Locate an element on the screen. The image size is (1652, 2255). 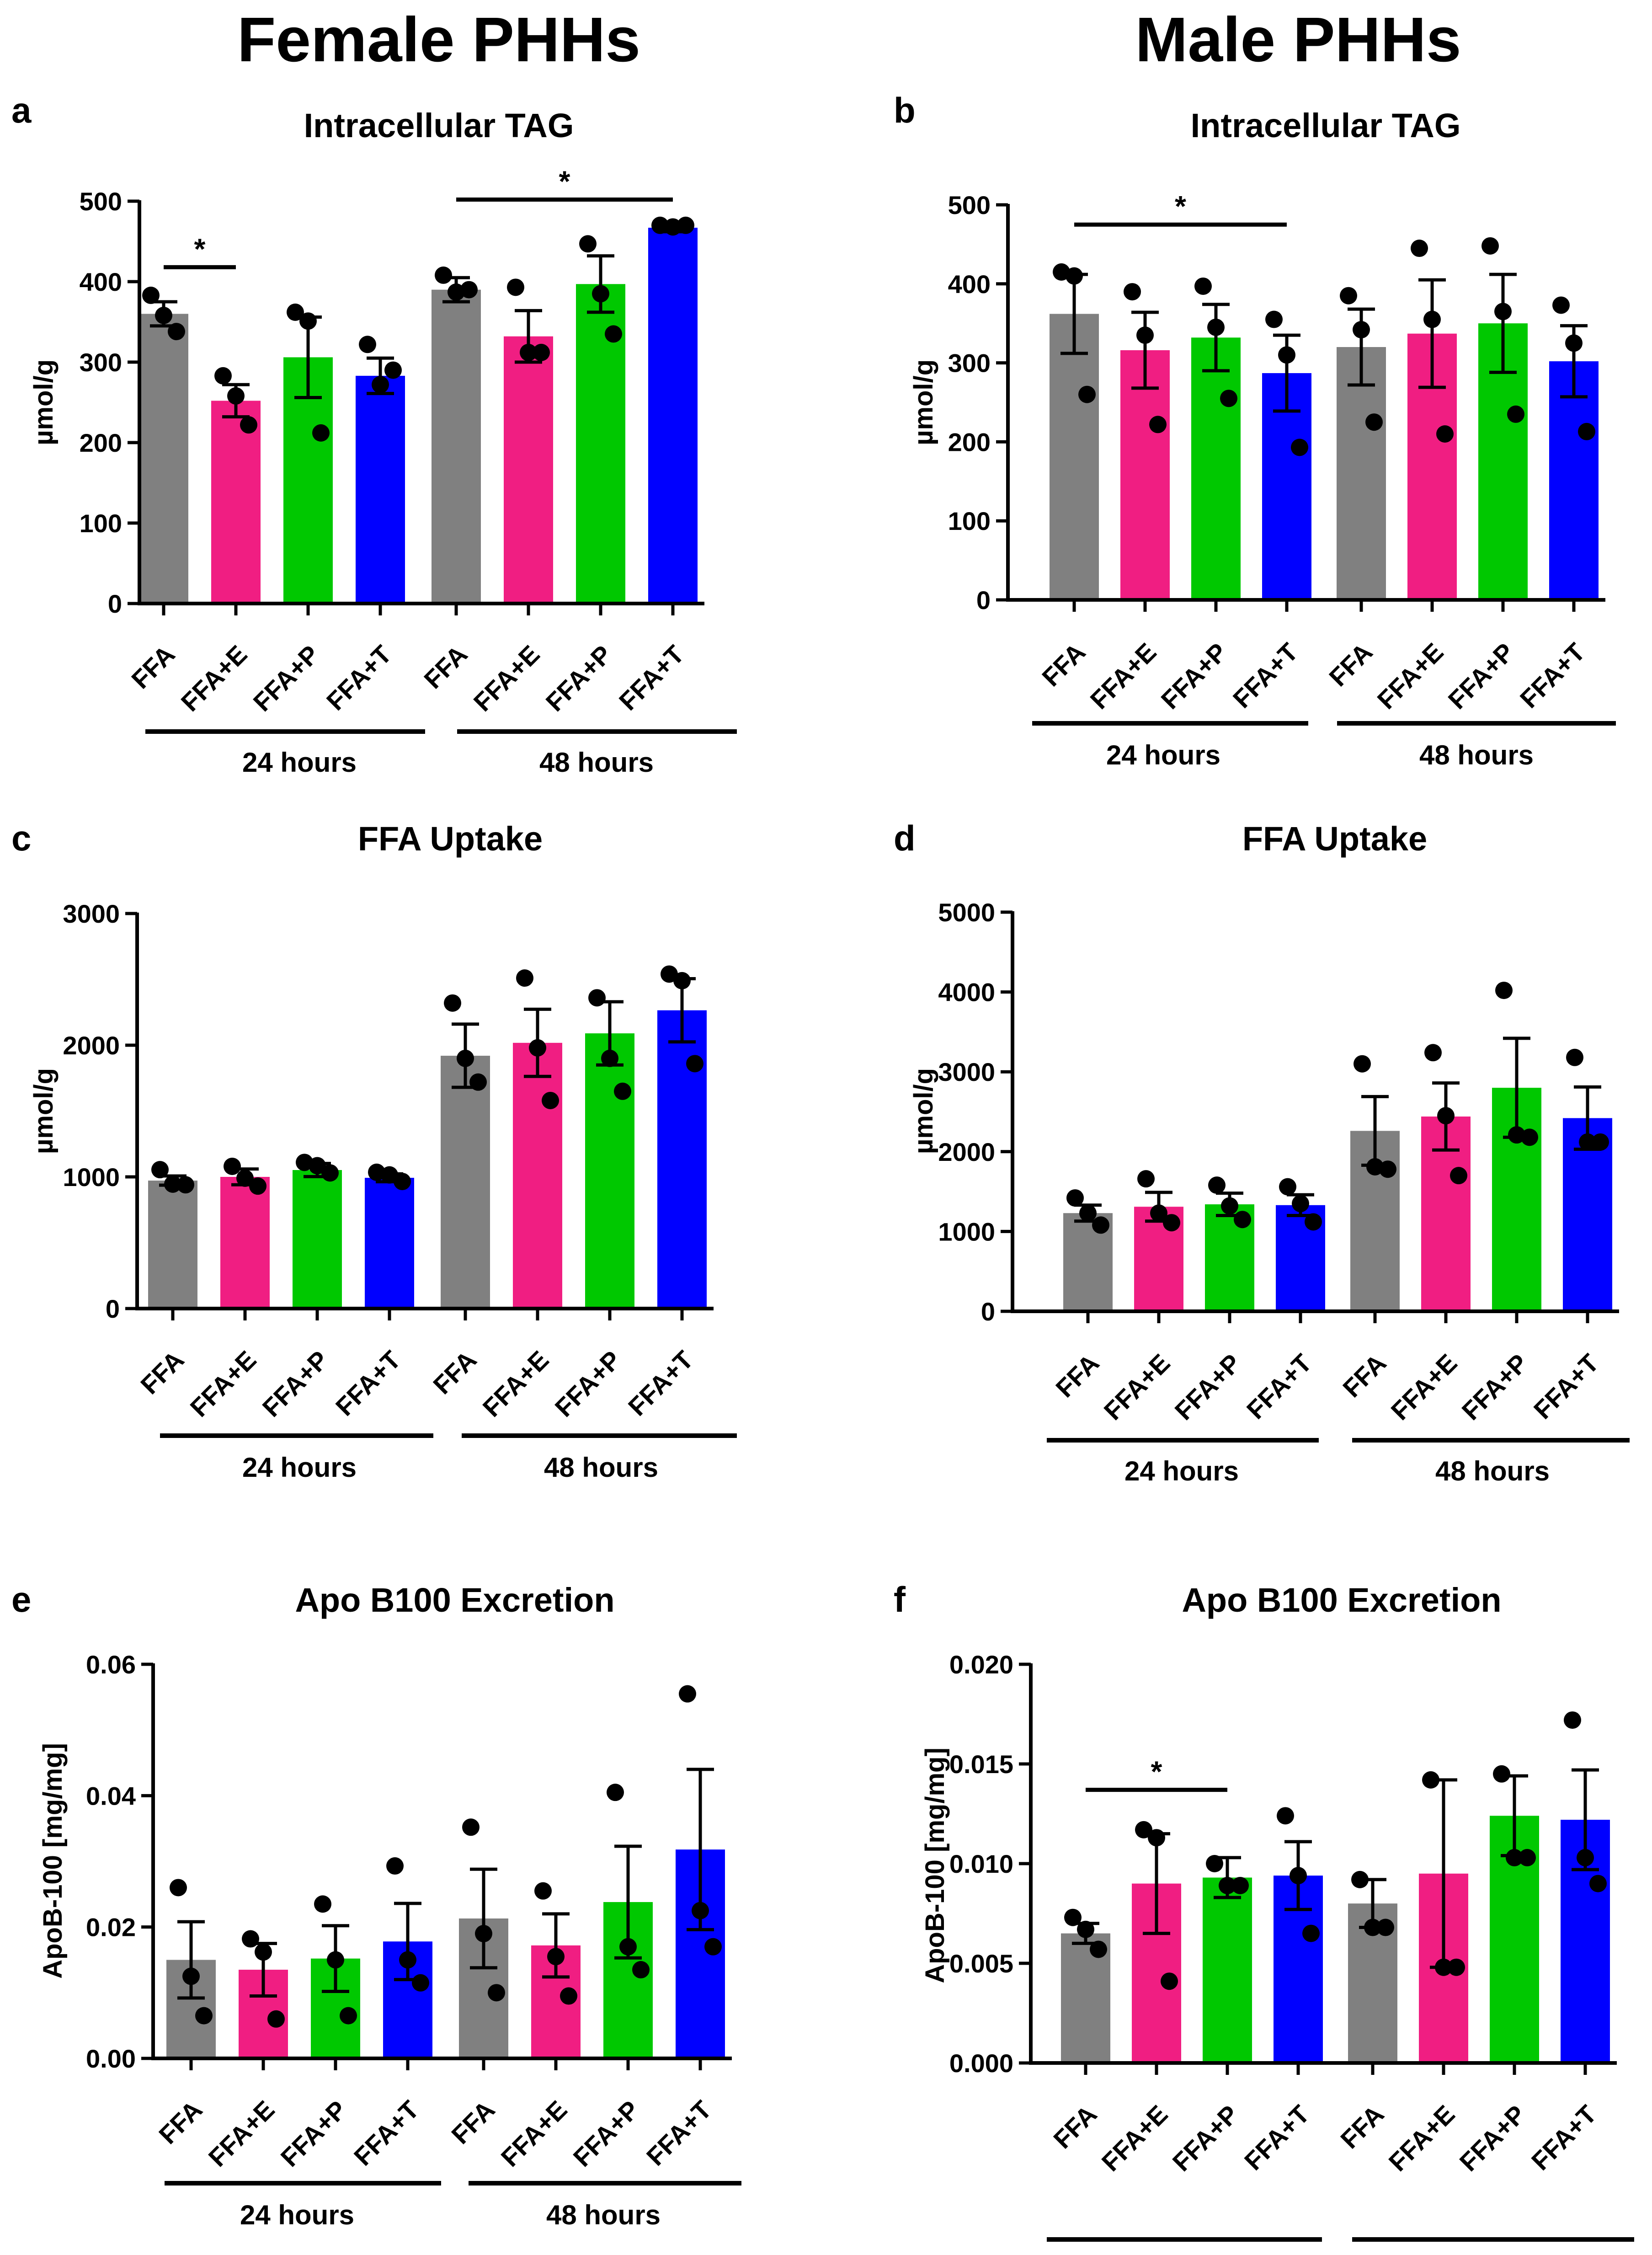
panel-letter: c is located at coordinates (21, 838).